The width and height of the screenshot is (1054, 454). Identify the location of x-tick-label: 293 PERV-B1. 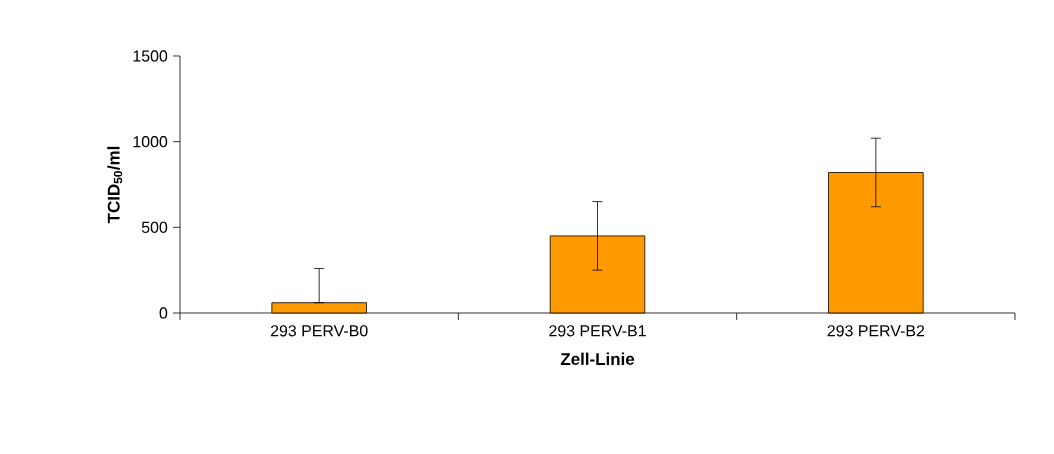
(597, 331).